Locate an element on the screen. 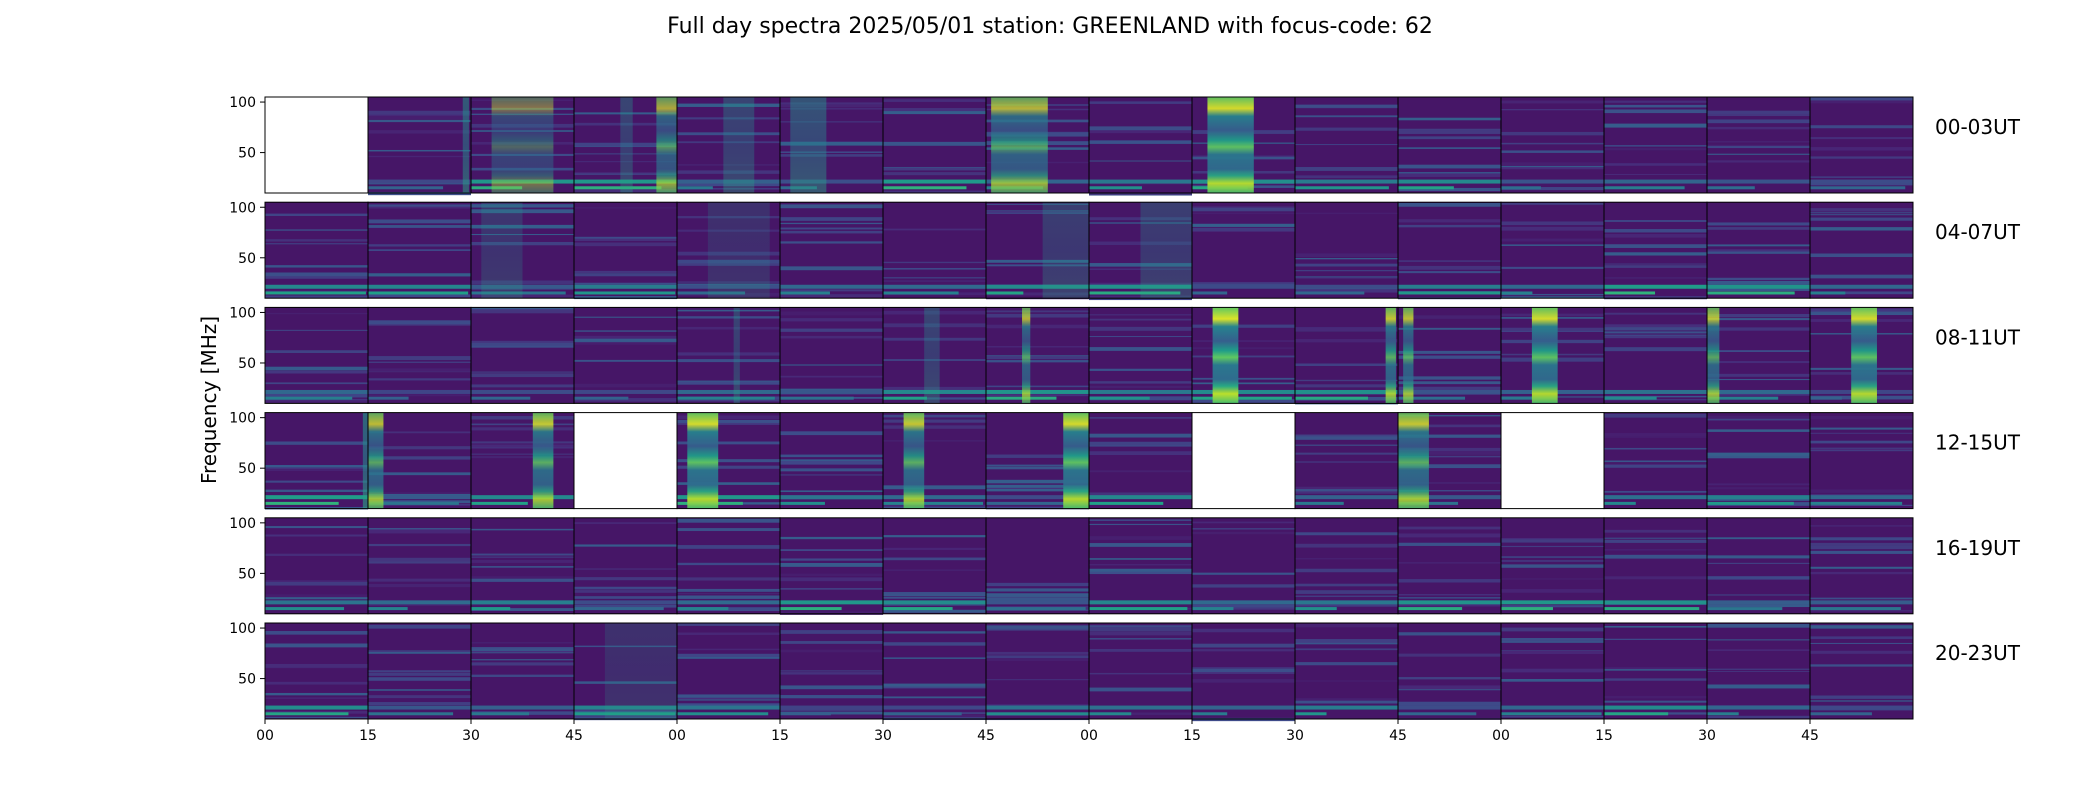 This screenshot has height=804, width=2100. panel-frame is located at coordinates (1861, 671).